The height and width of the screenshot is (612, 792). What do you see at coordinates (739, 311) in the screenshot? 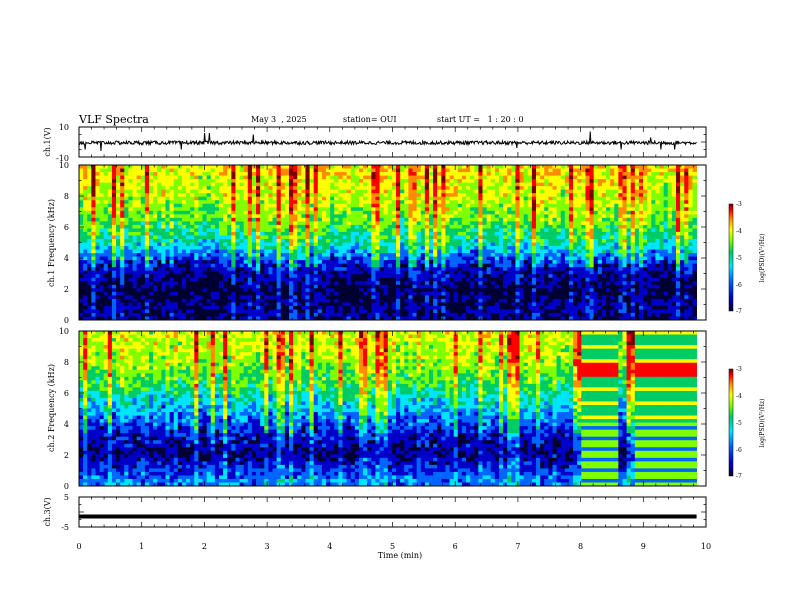
I see `cbar1-tick-m7: -7` at bounding box center [739, 311].